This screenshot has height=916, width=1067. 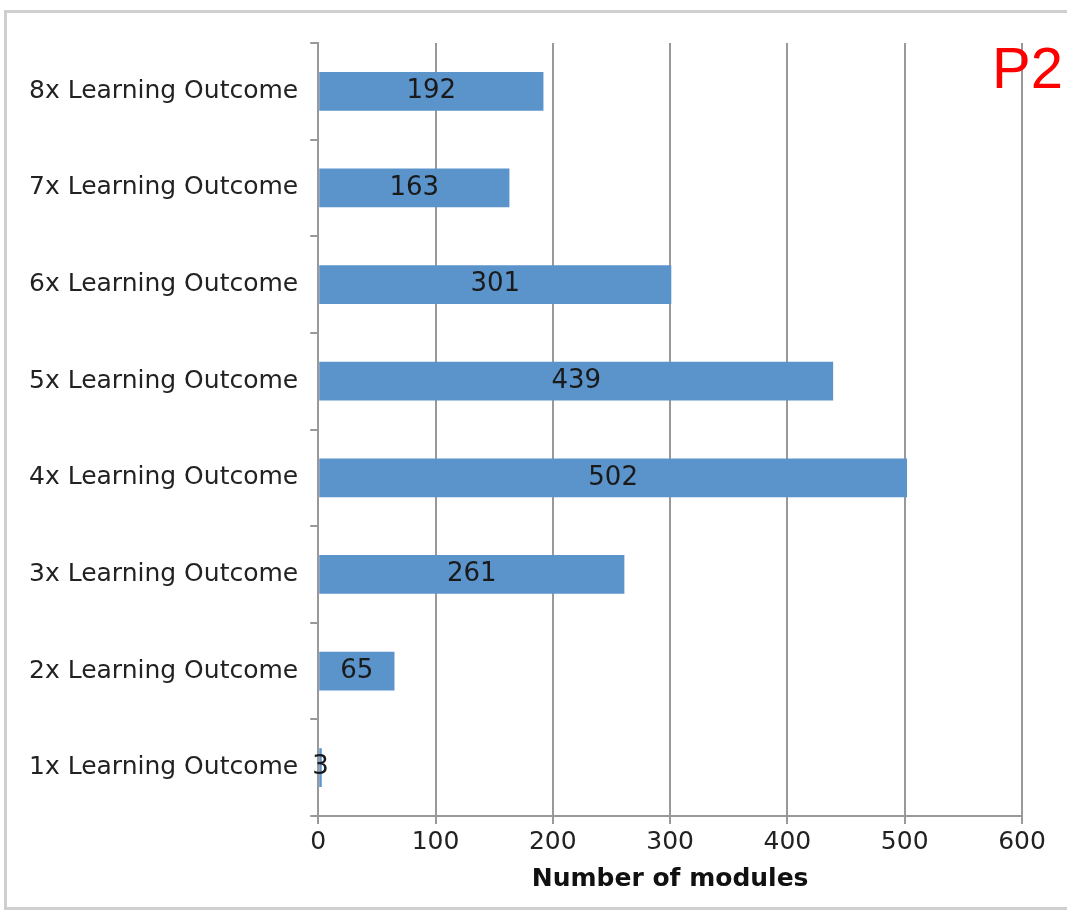 I want to click on data-label: 65, so click(x=357, y=668).